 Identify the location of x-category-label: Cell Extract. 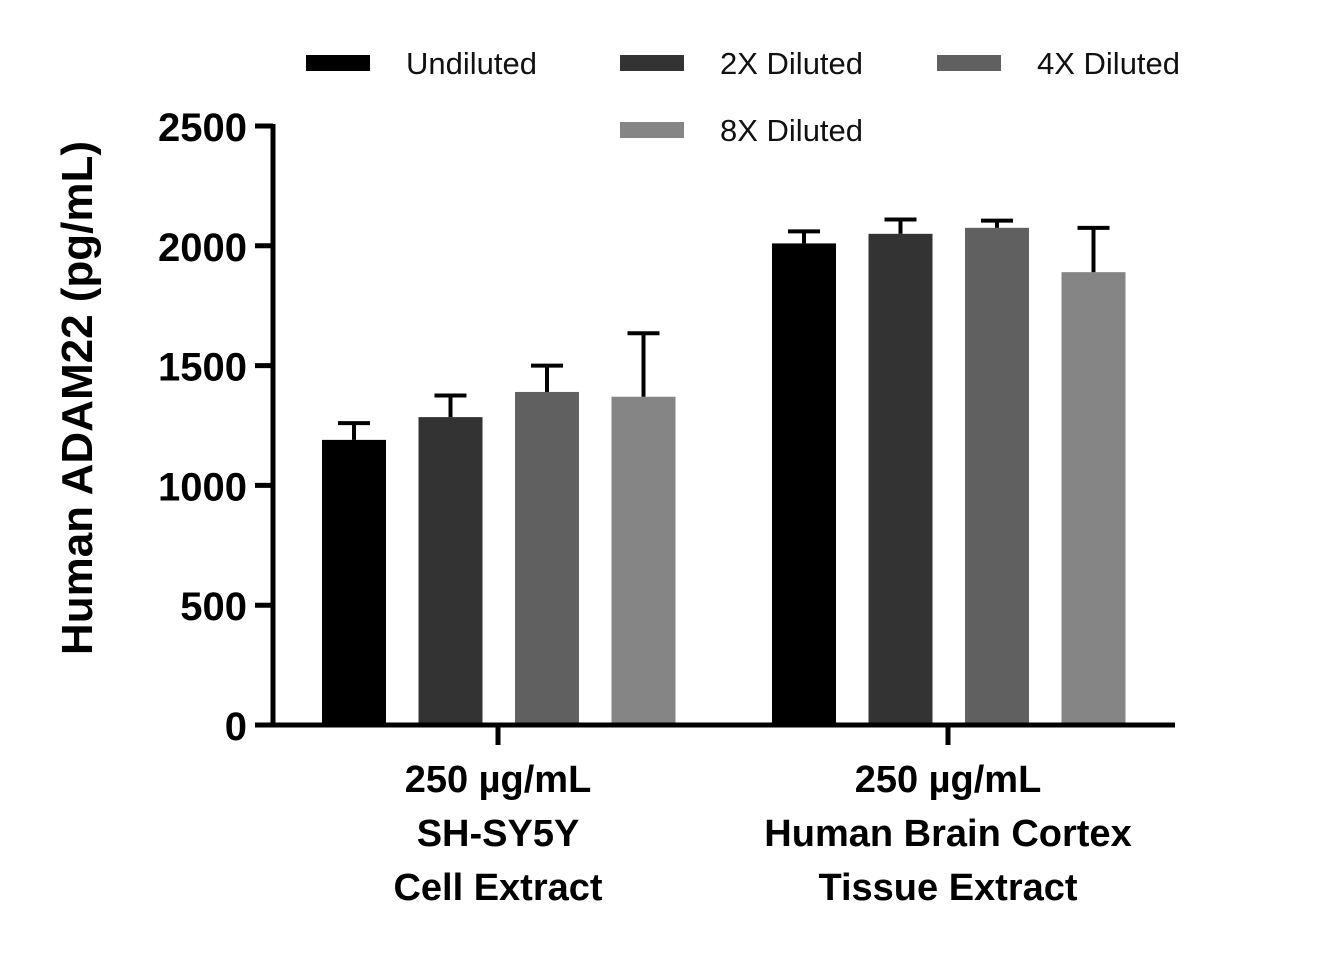
(497, 888).